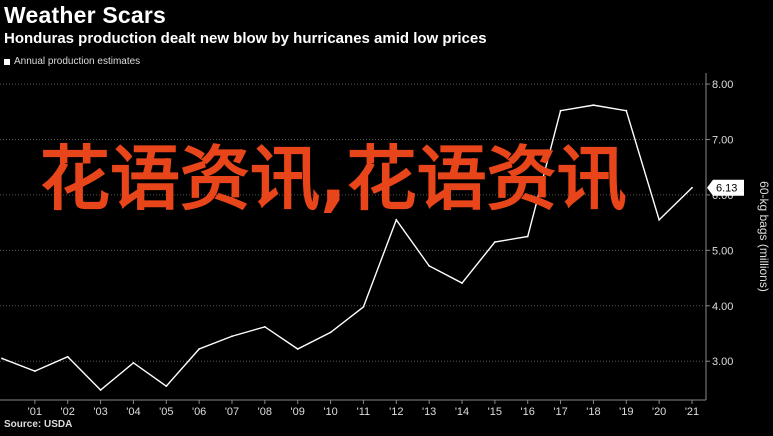 This screenshot has width=773, height=436. What do you see at coordinates (330, 412) in the screenshot?
I see `x-tick-label: '10` at bounding box center [330, 412].